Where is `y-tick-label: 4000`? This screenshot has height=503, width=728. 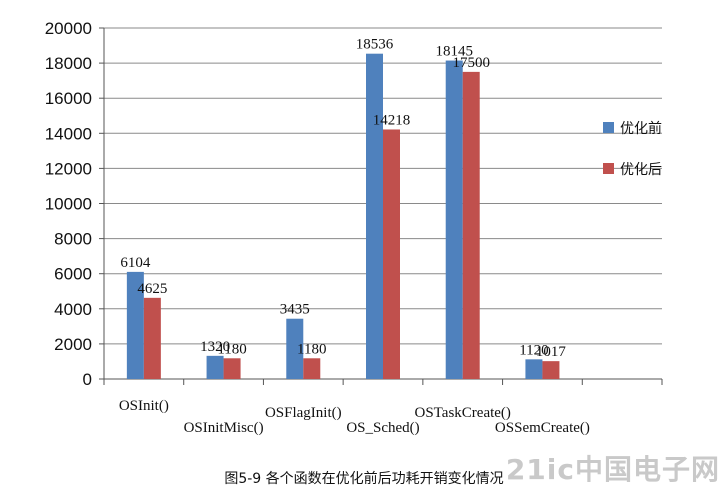 y-tick-label: 4000 is located at coordinates (73, 309).